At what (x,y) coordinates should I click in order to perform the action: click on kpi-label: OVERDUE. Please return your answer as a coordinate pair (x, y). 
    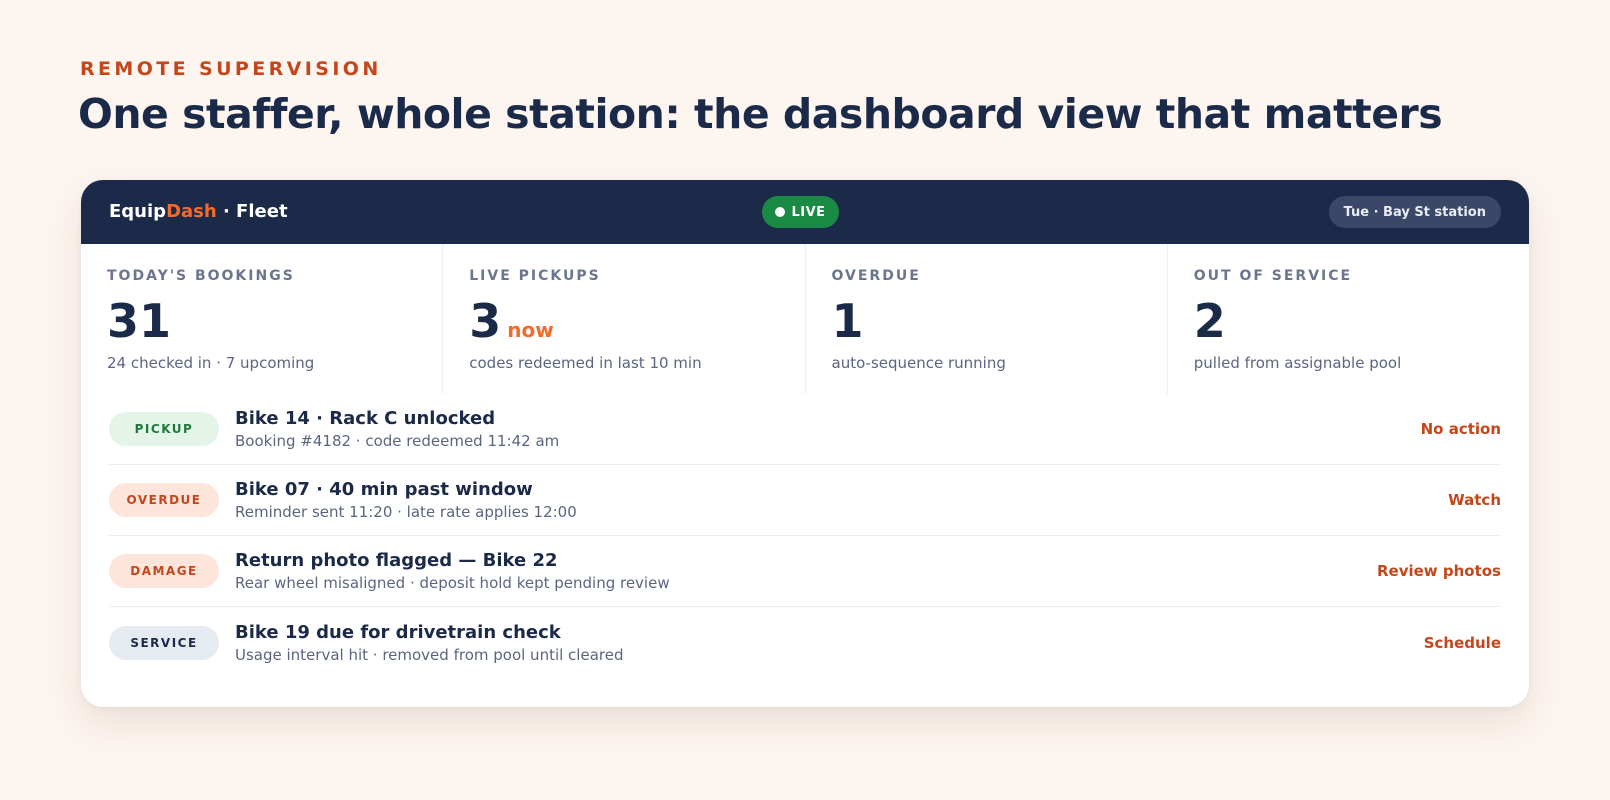
    Looking at the image, I should click on (876, 276).